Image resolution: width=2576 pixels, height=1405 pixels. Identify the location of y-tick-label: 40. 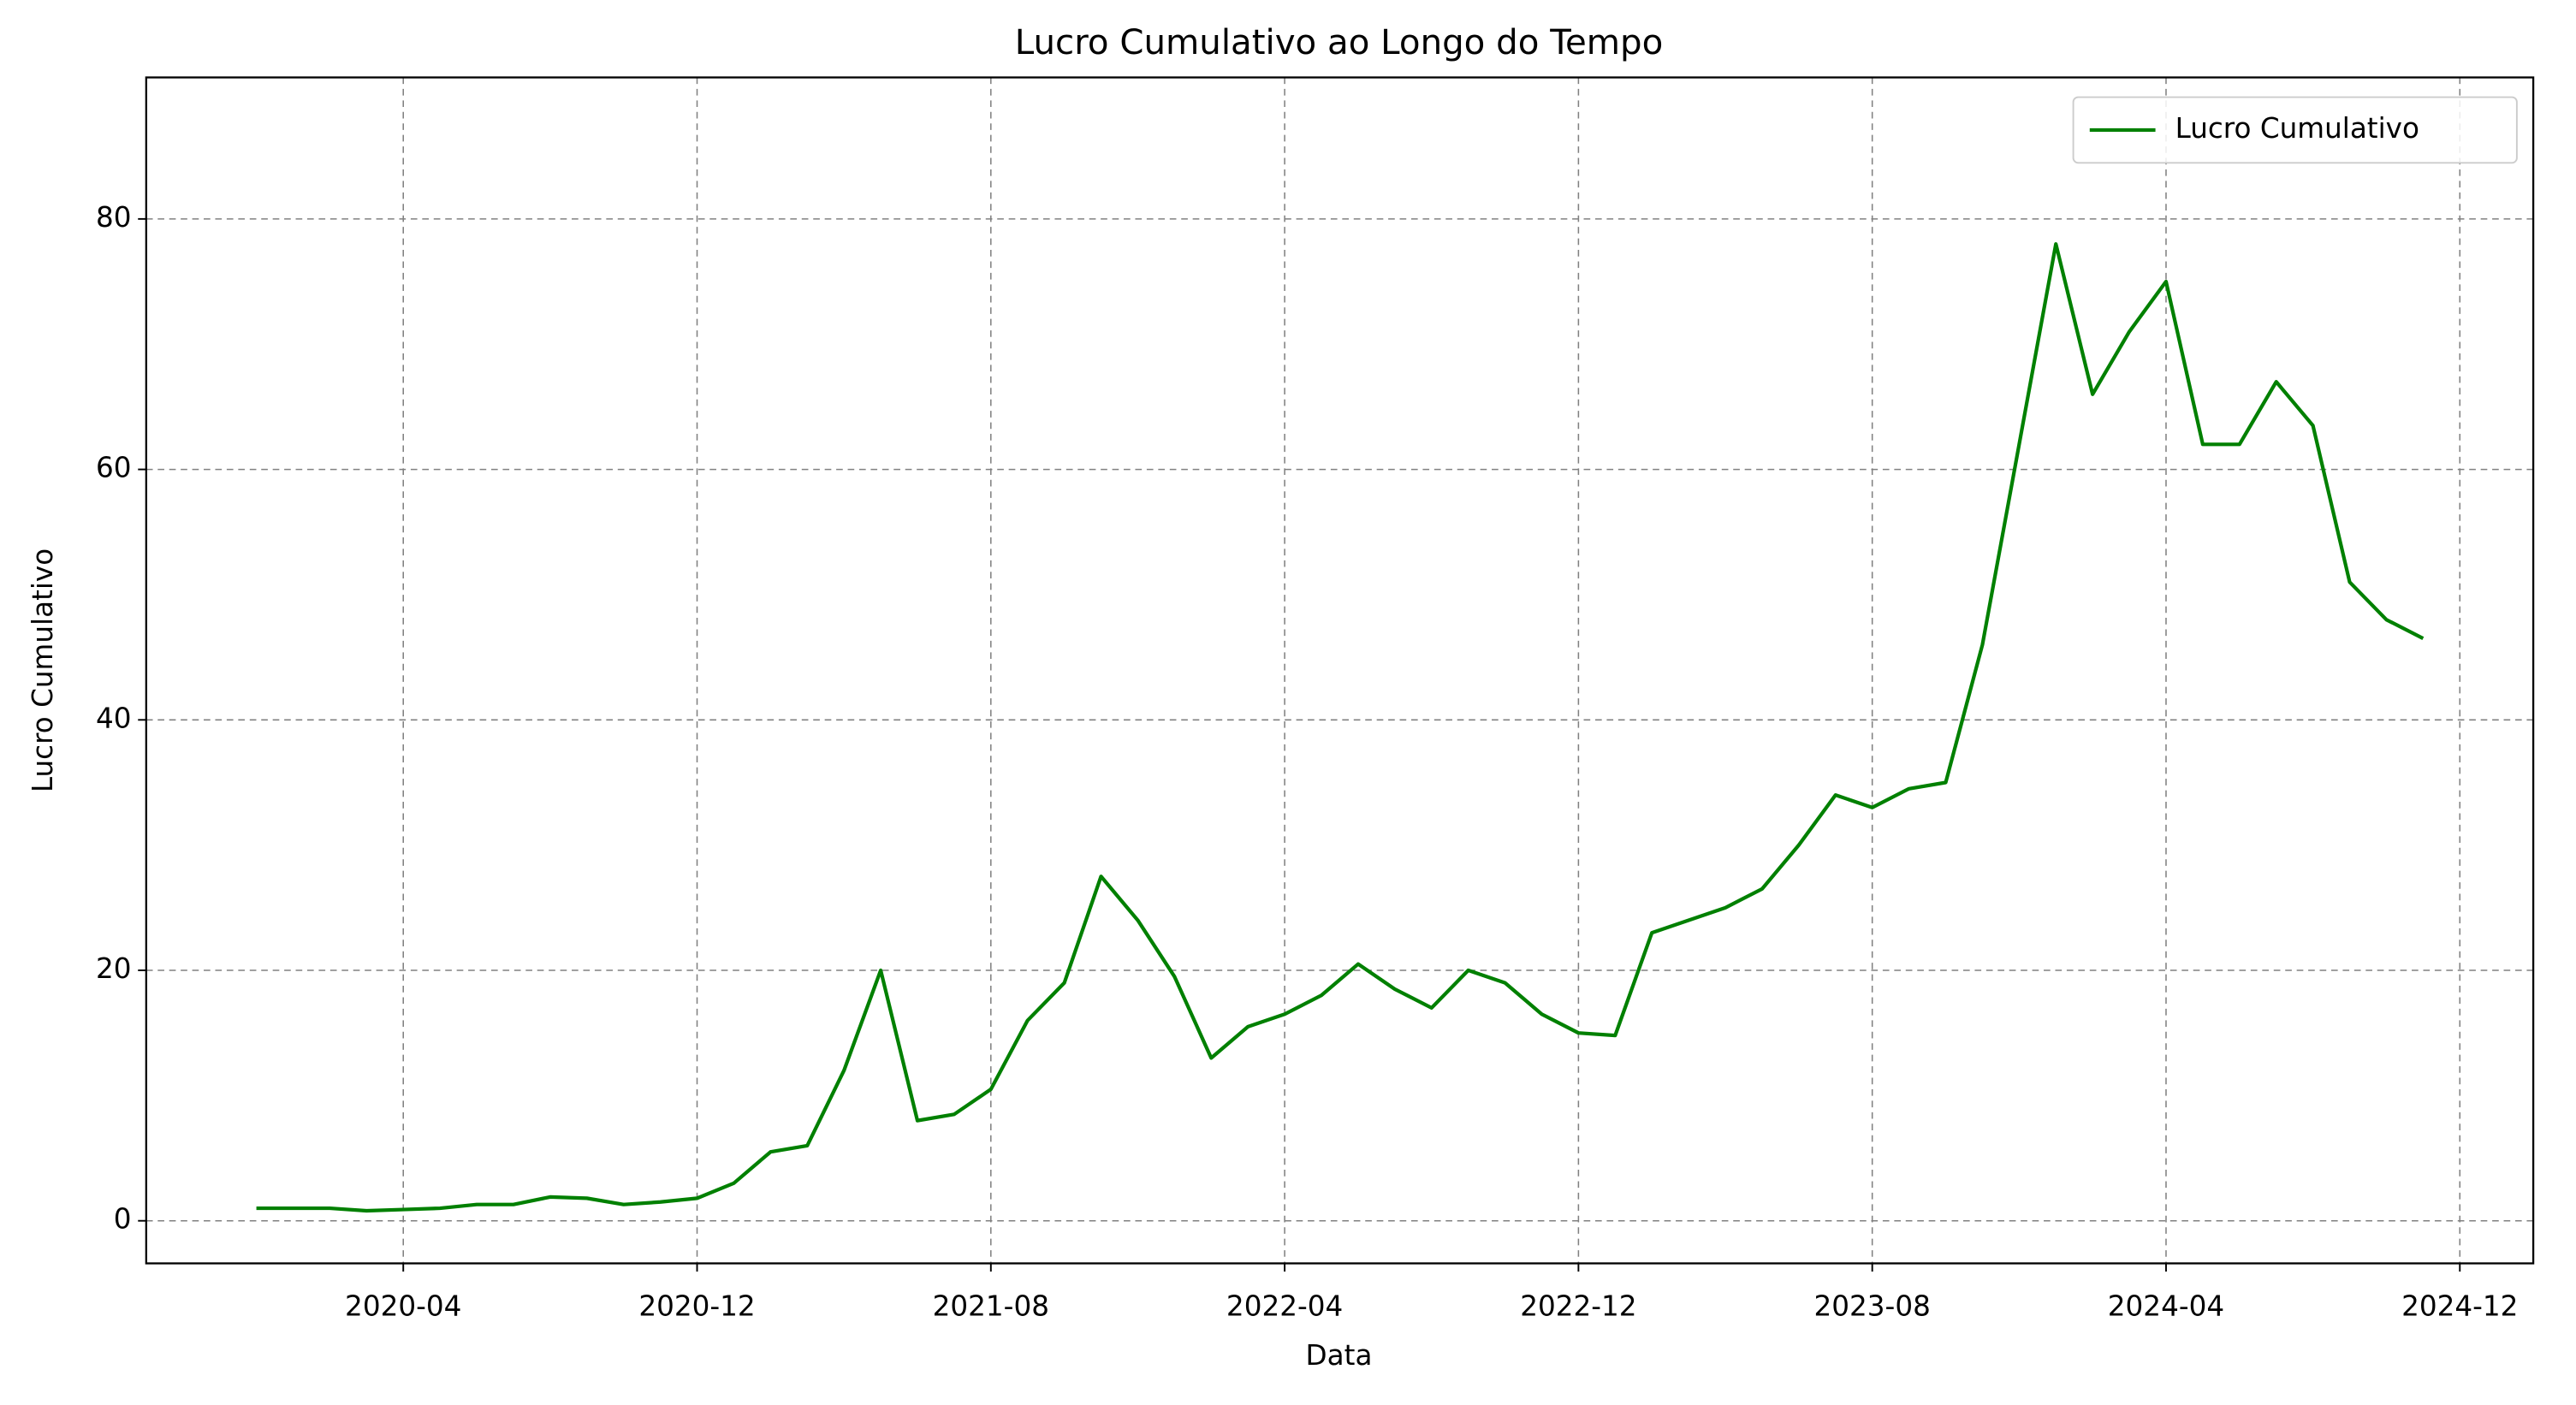
(114, 718).